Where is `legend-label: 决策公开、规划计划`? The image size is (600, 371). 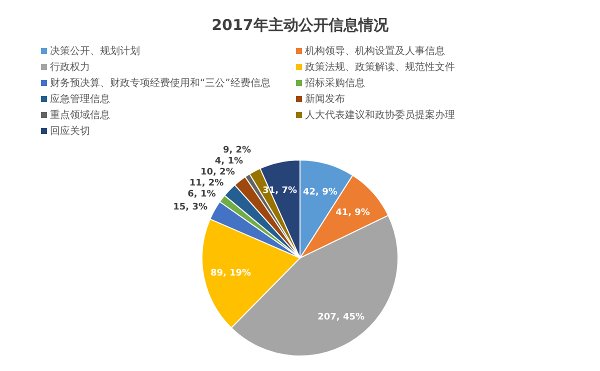
legend-label: 决策公开、规划计划 is located at coordinates (95, 51).